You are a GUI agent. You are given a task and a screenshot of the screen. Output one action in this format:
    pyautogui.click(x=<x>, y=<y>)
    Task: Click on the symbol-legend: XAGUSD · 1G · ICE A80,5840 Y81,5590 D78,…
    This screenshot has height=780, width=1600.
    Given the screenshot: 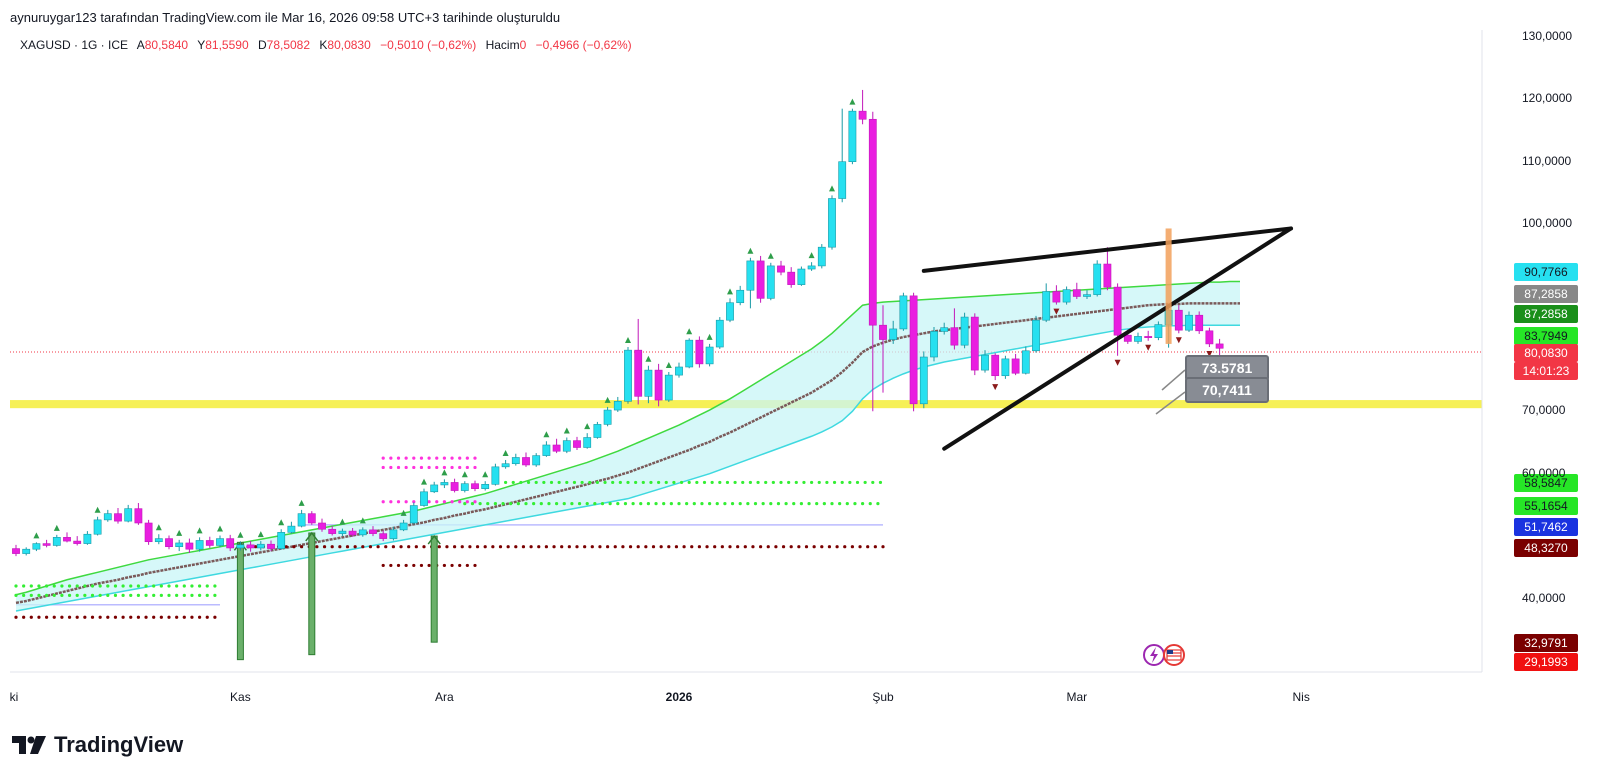 What is the action you would take?
    pyautogui.click(x=326, y=45)
    